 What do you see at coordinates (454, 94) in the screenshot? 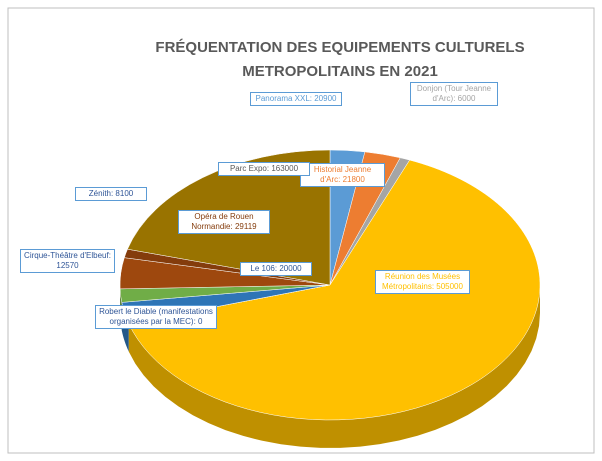
I see `data-label: Donjon (Tour Jeanne d'Arc): 6000` at bounding box center [454, 94].